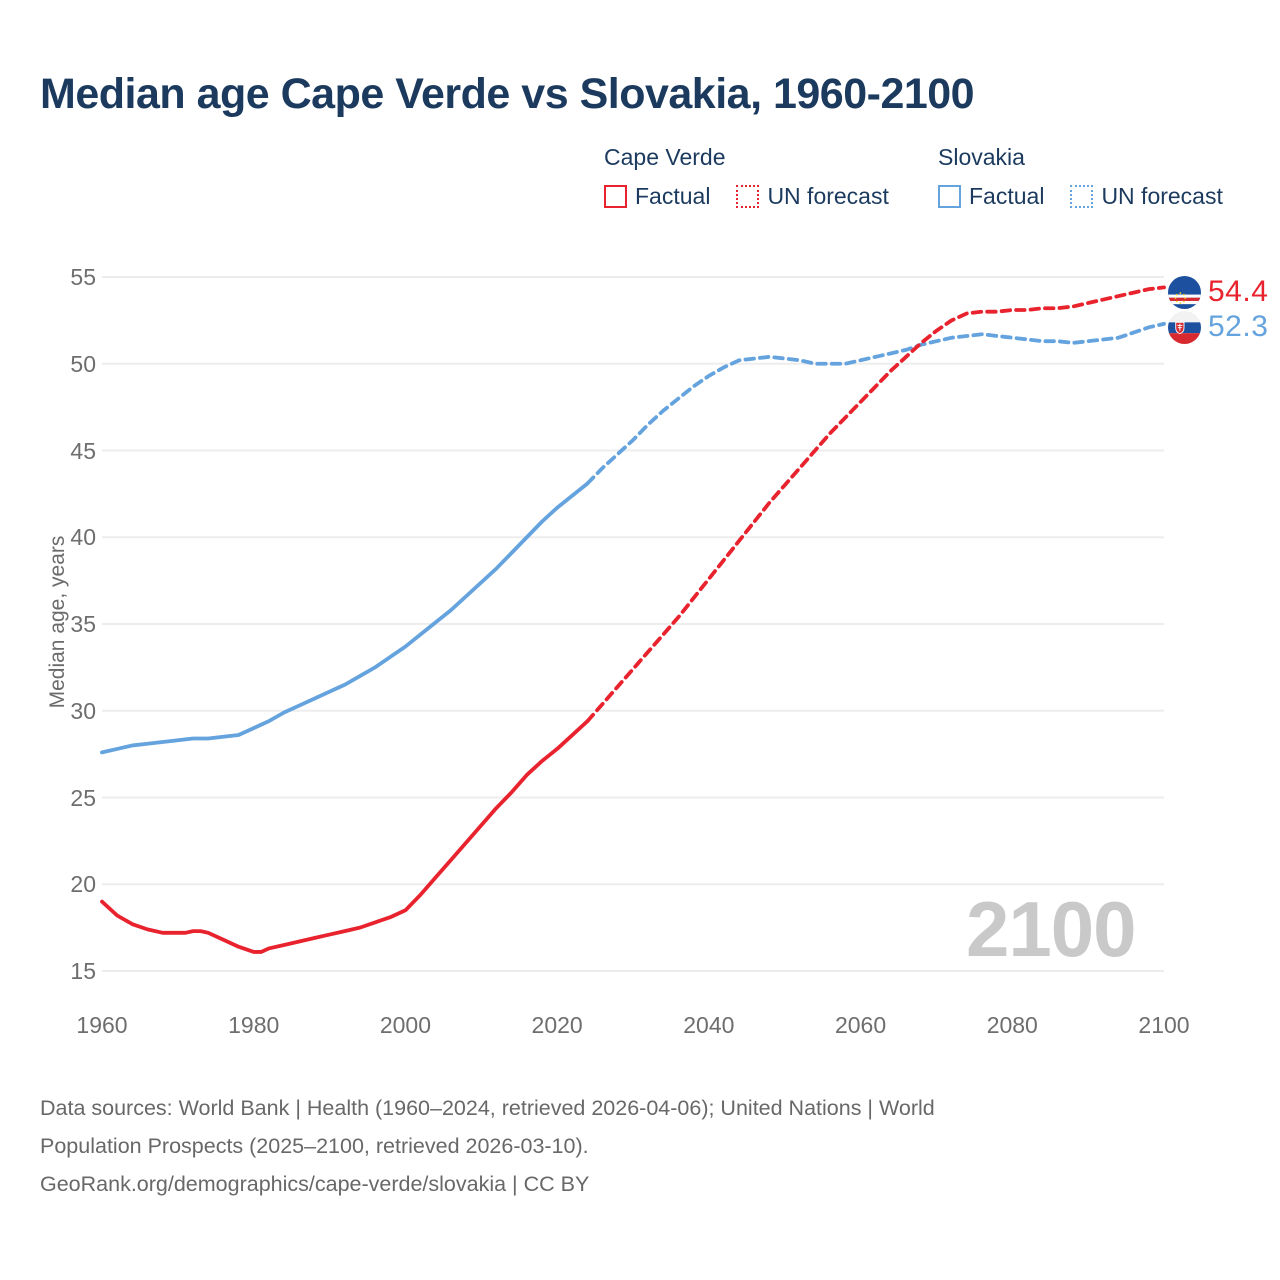  I want to click on y-tick-label: 50, so click(83, 363).